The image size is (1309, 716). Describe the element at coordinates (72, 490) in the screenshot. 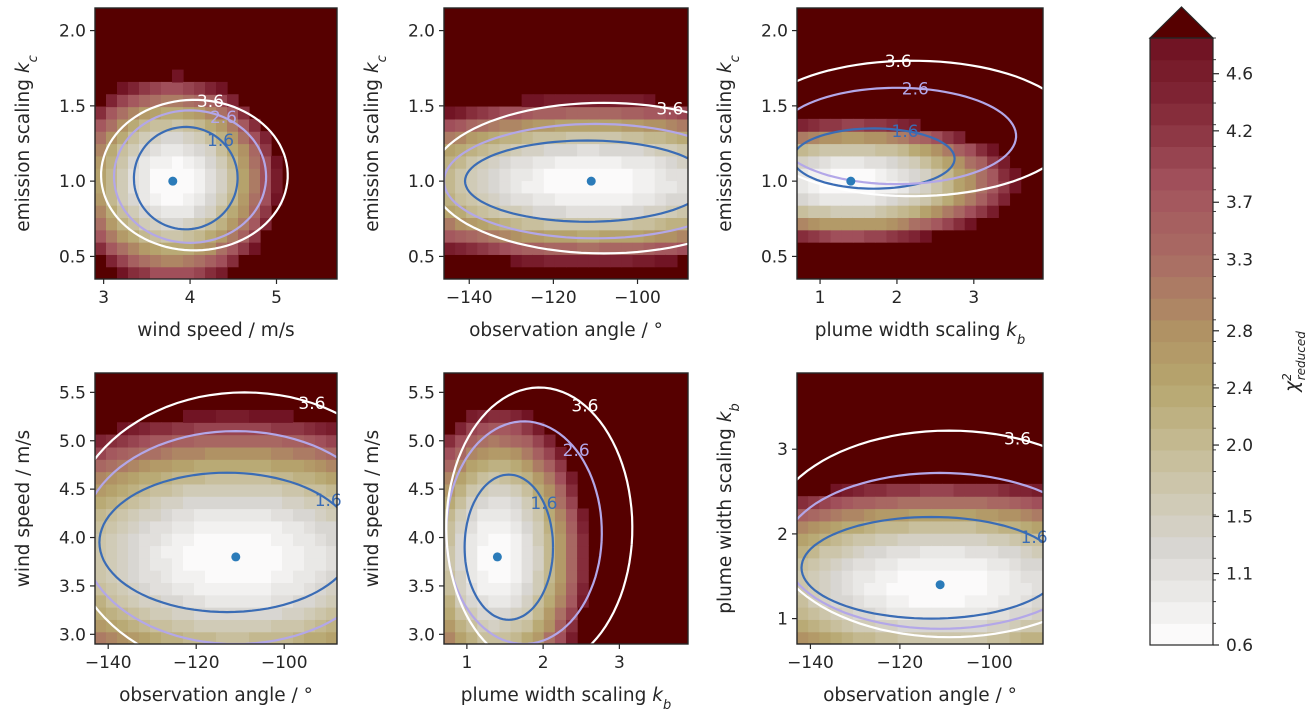

I see `y-tick-label: 4.5` at that location.